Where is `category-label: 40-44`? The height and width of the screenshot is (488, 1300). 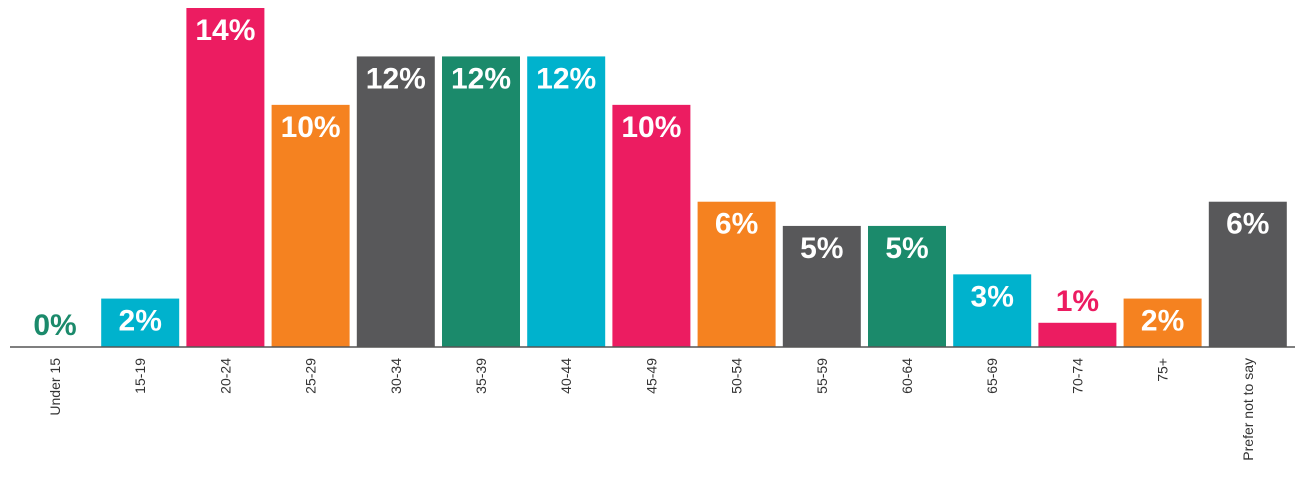
category-label: 40-44 is located at coordinates (566, 376).